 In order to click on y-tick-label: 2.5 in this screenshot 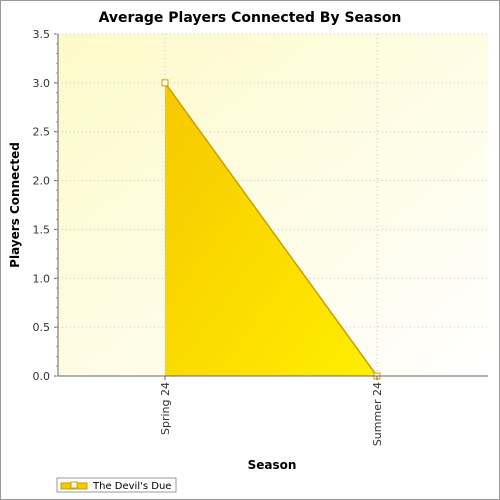, I will do `click(42, 132)`.